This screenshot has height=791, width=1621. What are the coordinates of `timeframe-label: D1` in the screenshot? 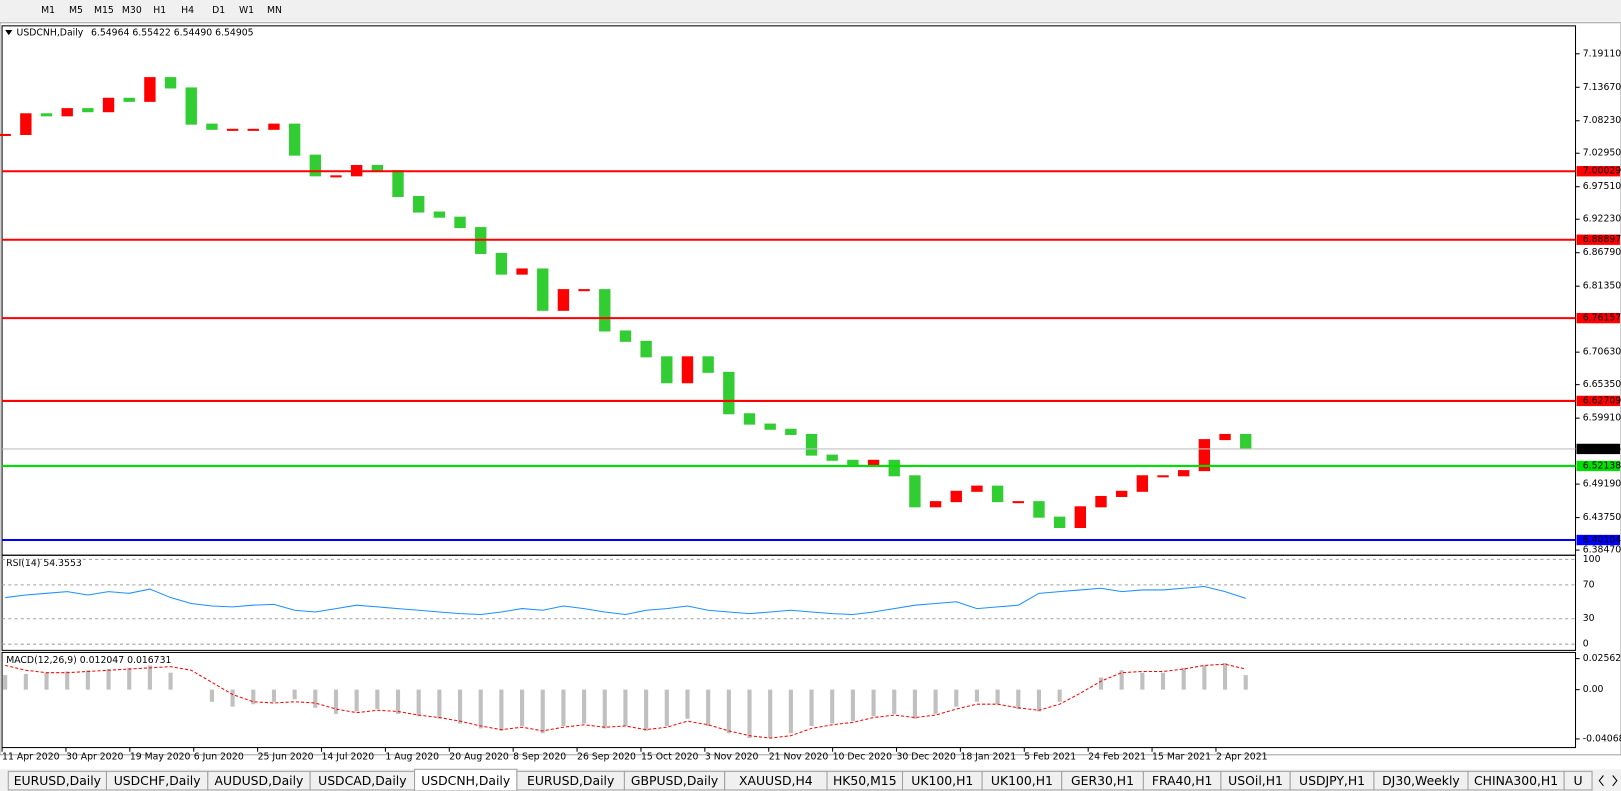 It's located at (218, 10).